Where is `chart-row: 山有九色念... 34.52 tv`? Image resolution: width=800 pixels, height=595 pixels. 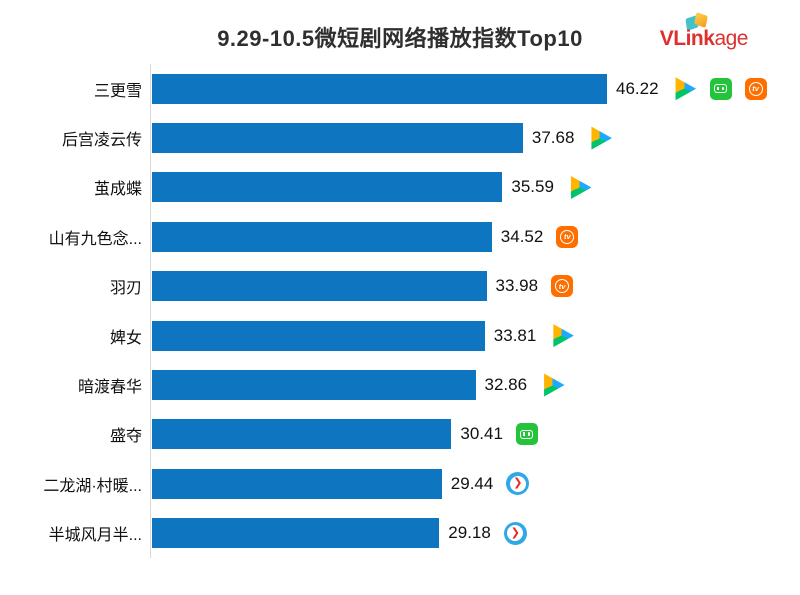 chart-row: 山有九色念... 34.52 tv is located at coordinates (400, 236).